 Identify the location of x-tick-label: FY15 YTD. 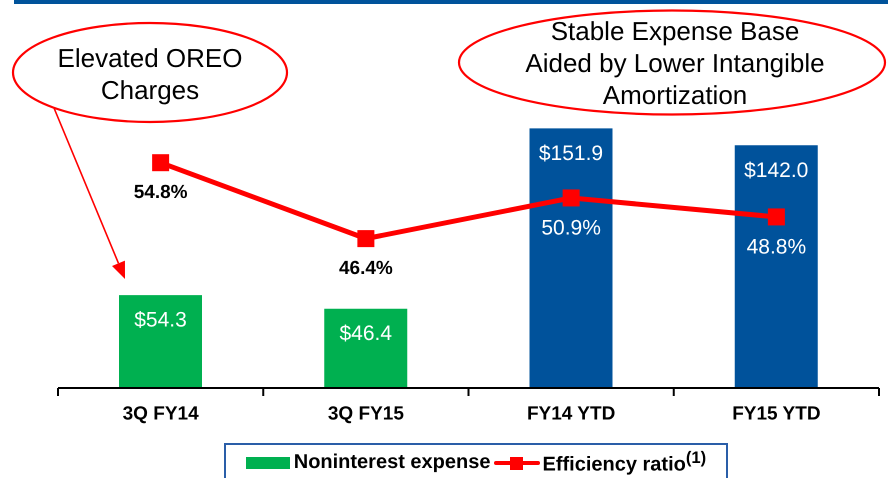
(776, 414).